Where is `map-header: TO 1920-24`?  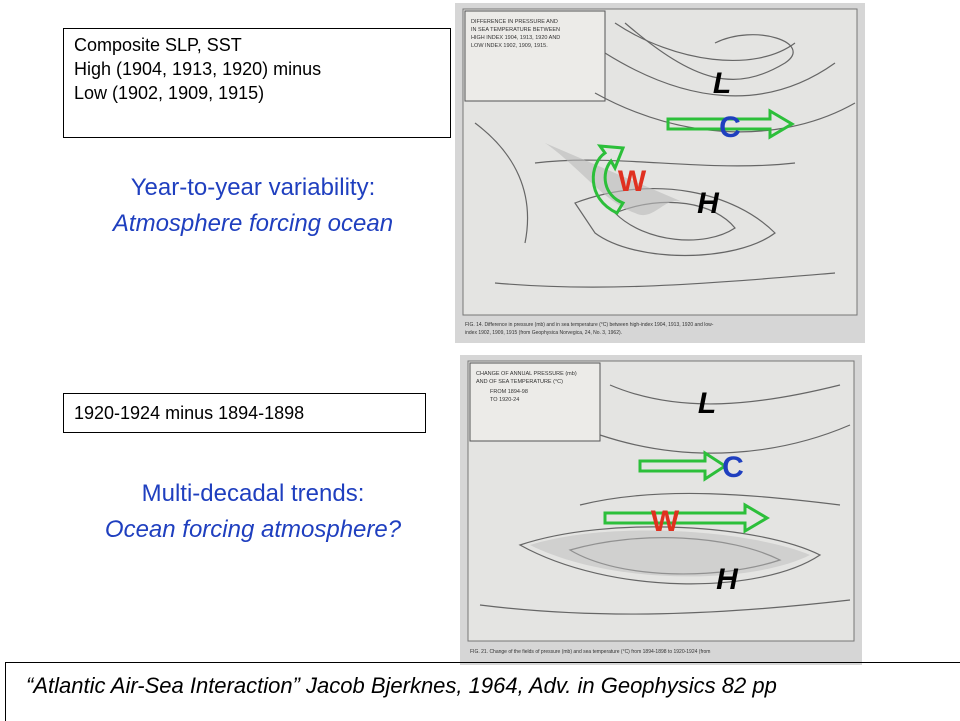
map-header: TO 1920-24 is located at coordinates (504, 400).